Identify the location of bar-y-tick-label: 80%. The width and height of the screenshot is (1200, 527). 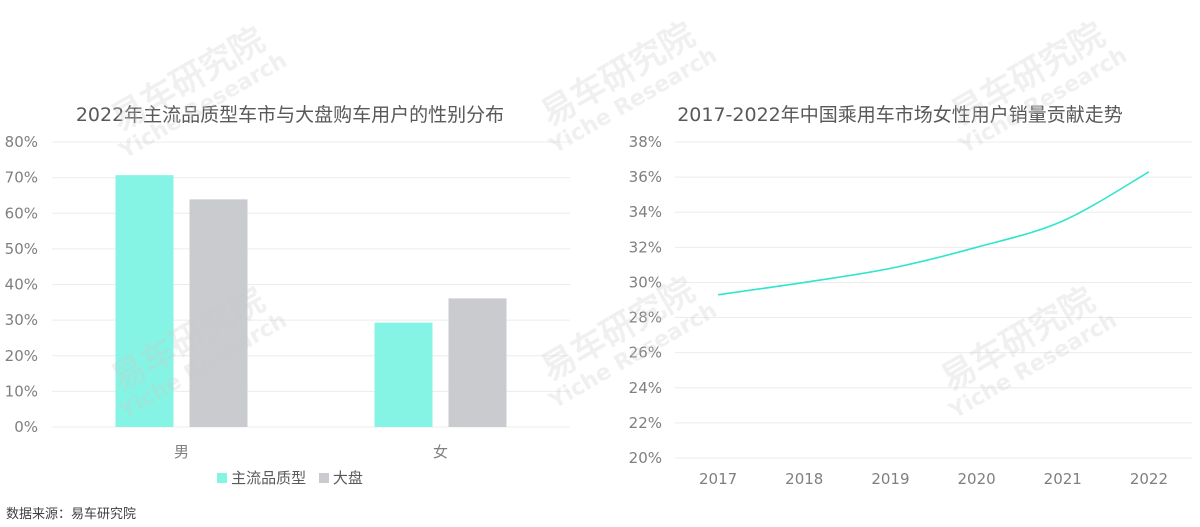
(21, 142).